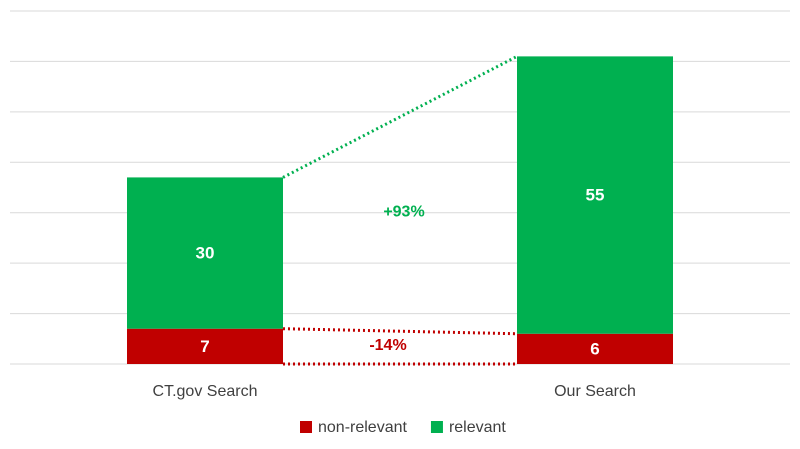  I want to click on annotation: +93%, so click(403, 211).